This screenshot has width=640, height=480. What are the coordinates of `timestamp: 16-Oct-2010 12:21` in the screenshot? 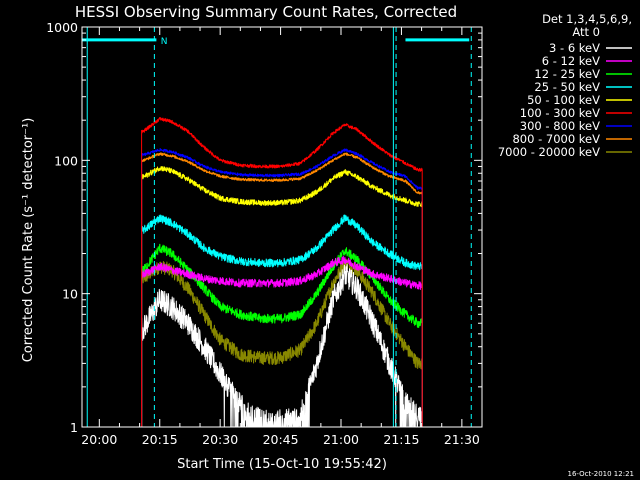 It's located at (601, 474).